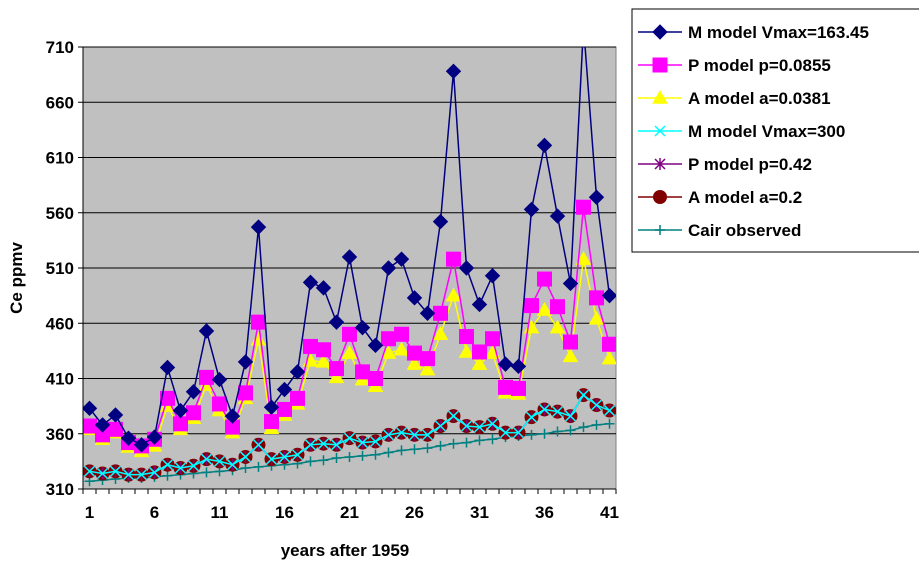 The image size is (919, 563). I want to click on x-tick-label: 41, so click(609, 512).